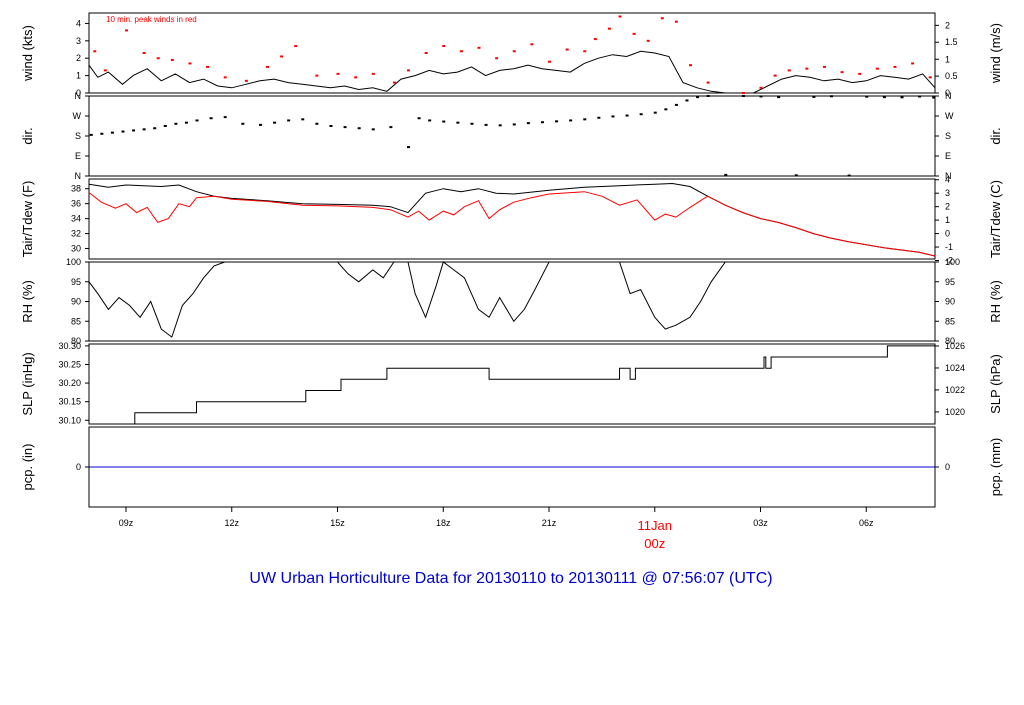 This screenshot has width=1024, height=705. What do you see at coordinates (995, 53) in the screenshot?
I see `right-axis-label: wind (m/s)` at bounding box center [995, 53].